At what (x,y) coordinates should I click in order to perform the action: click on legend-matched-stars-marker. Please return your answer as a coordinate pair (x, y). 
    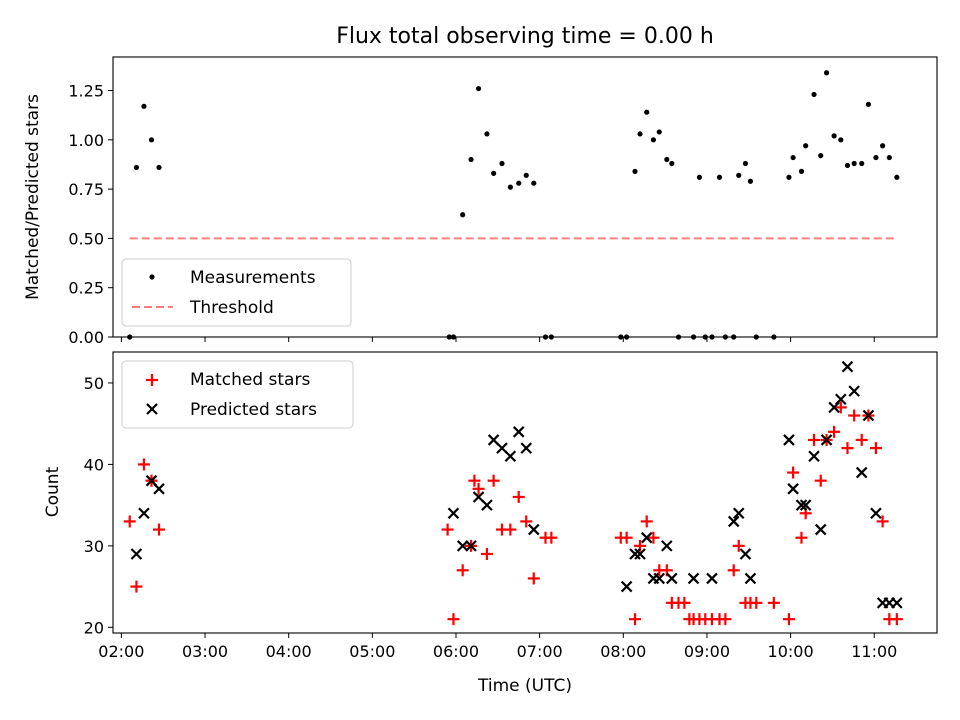
    Looking at the image, I should click on (152, 380).